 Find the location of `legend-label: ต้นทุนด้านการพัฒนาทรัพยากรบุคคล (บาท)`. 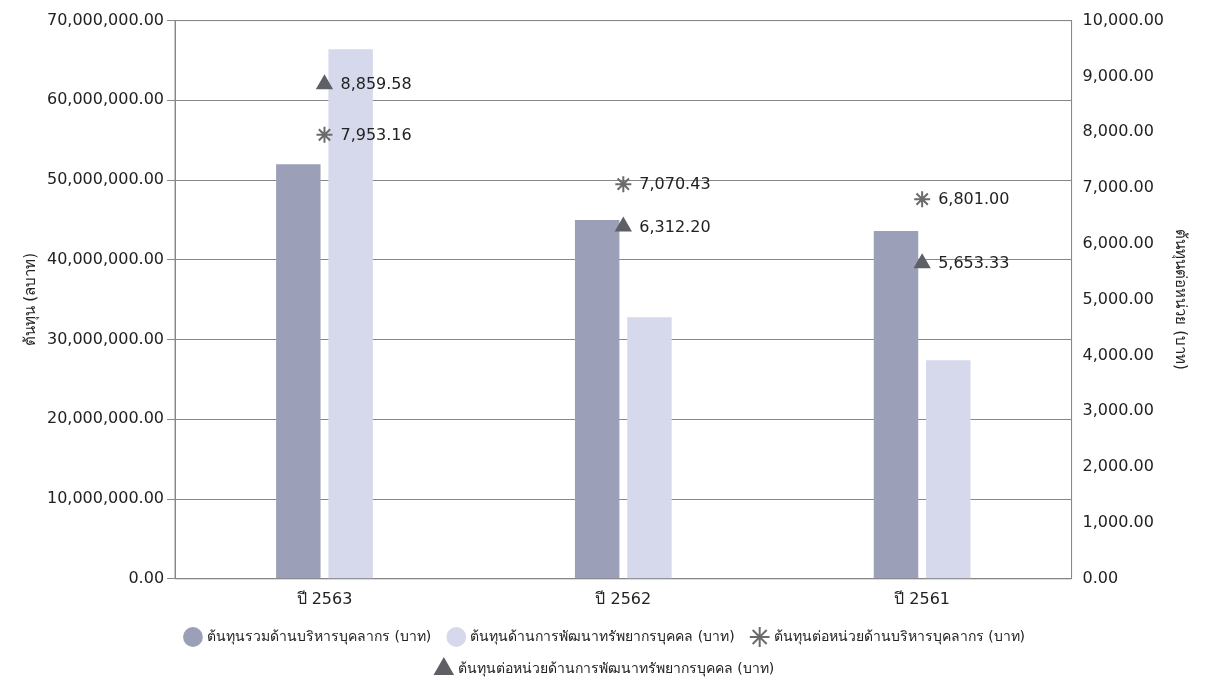

legend-label: ต้นทุนด้านการพัฒนาทรัพยากรบุคคล (บาท) is located at coordinates (602, 636).